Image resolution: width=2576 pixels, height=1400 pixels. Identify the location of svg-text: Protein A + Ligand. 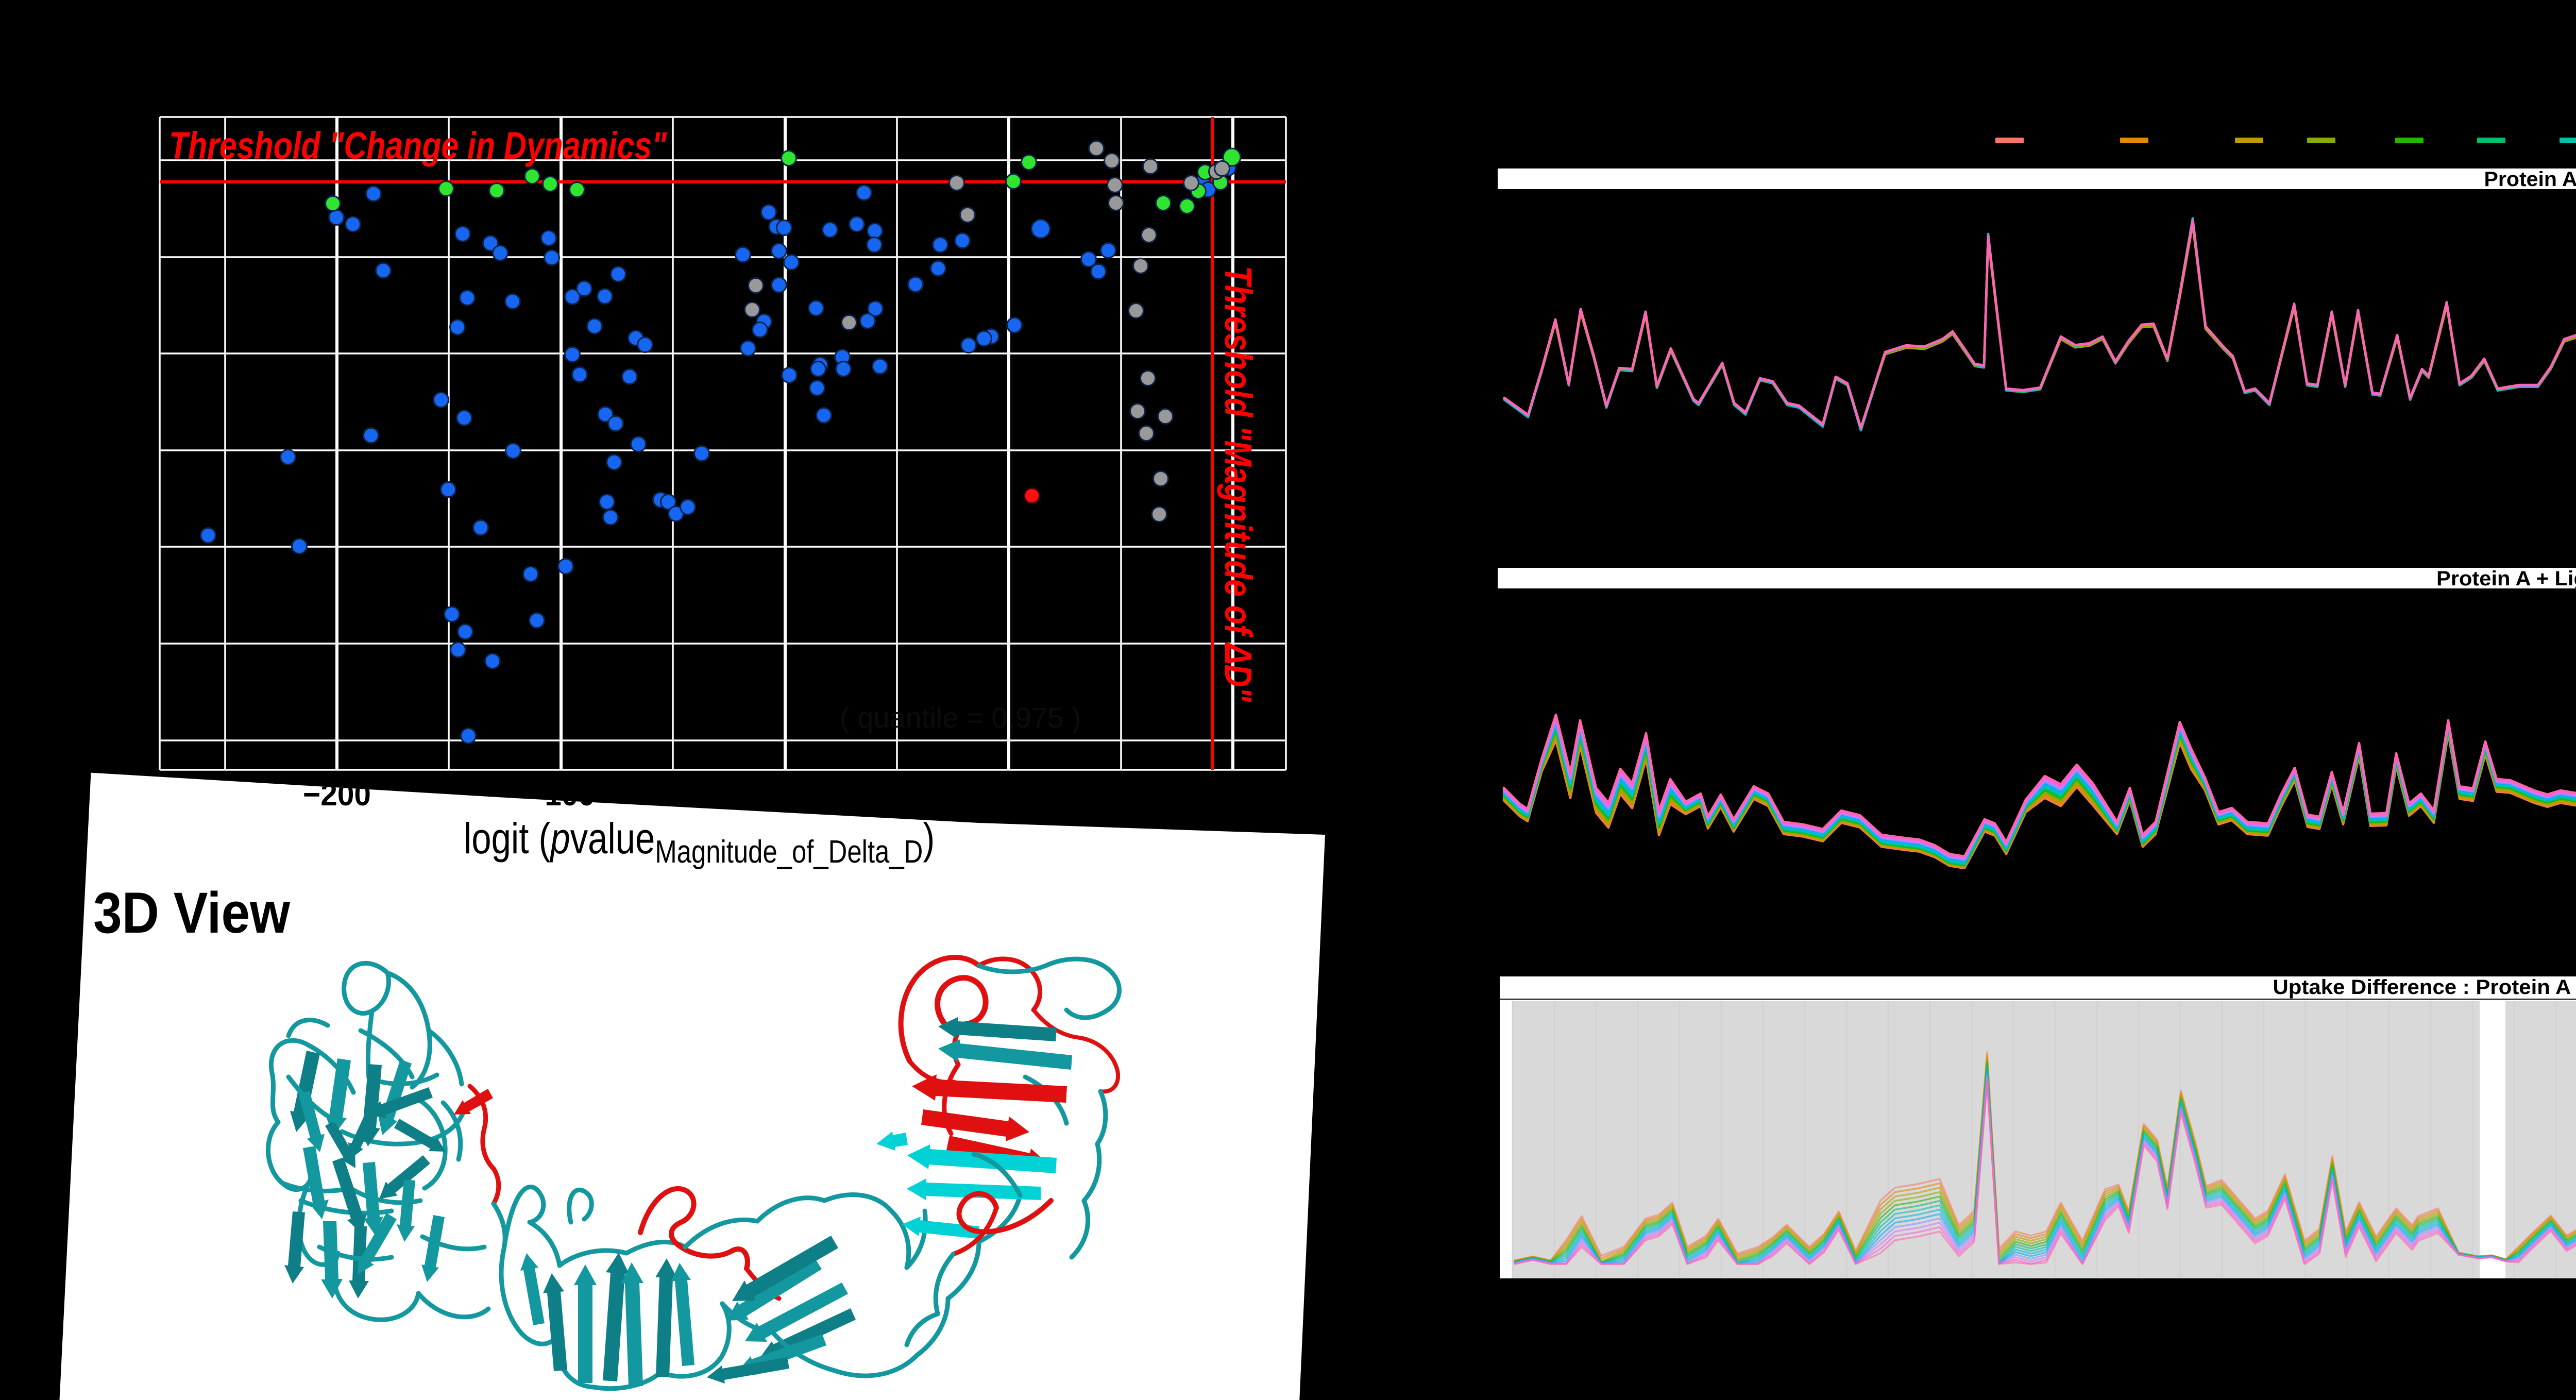
(2506, 578).